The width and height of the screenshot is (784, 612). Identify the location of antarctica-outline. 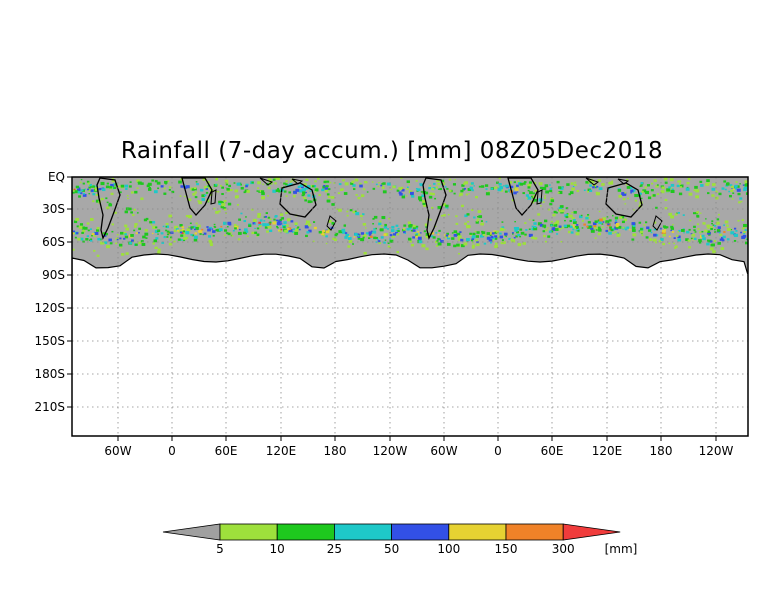
(410, 263).